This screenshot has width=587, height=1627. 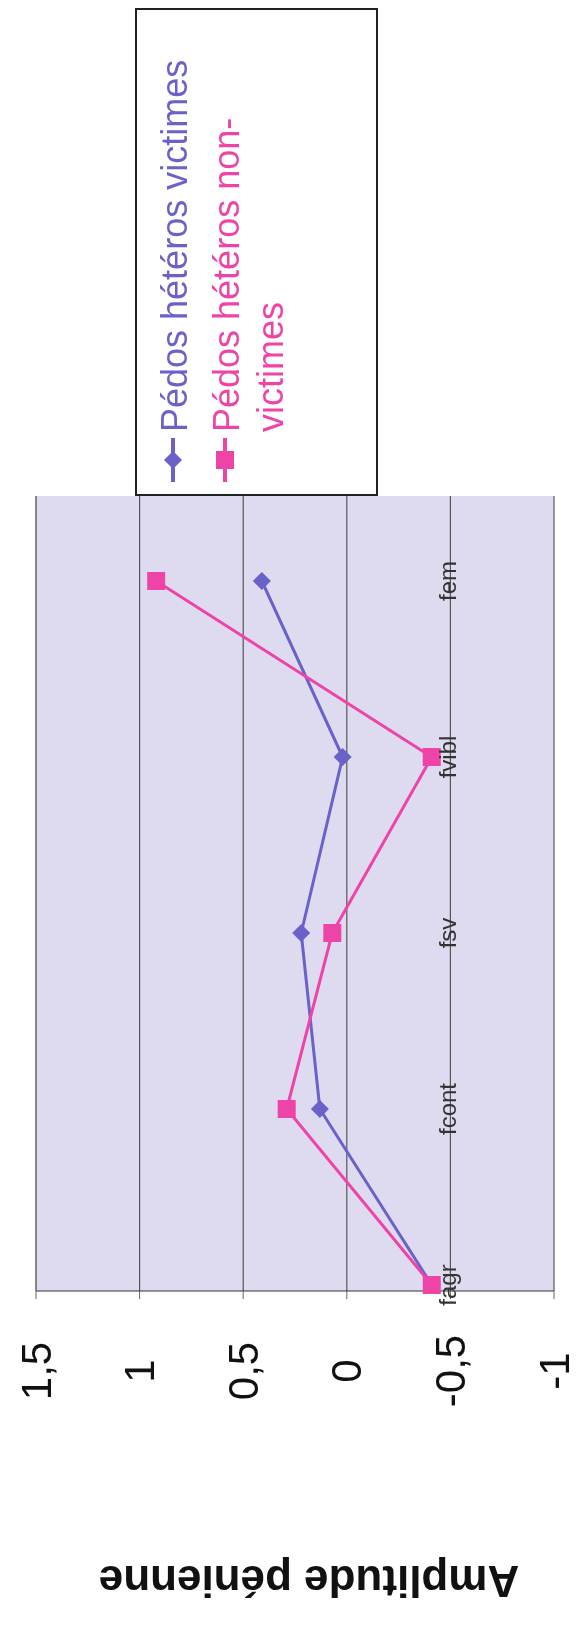 What do you see at coordinates (448, 757) in the screenshot?
I see `y-tick-label: fvibl` at bounding box center [448, 757].